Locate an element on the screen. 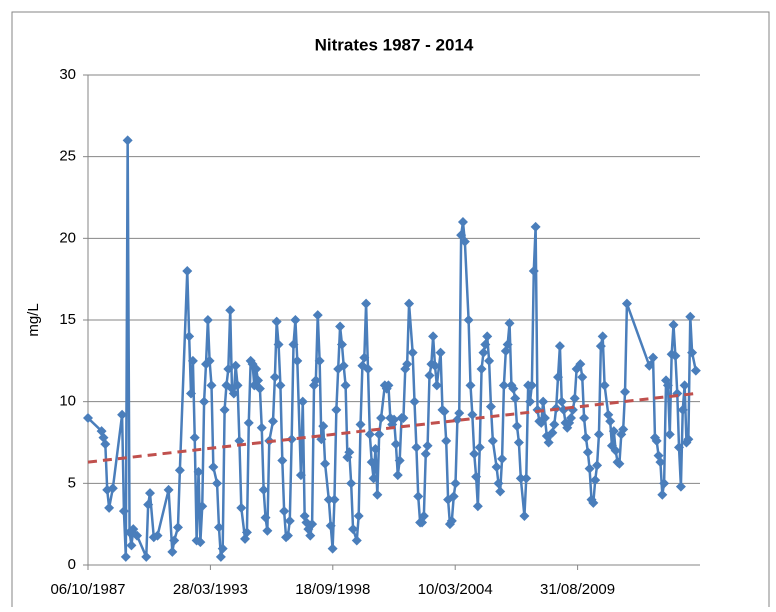 The image size is (776, 612). y-tick-label: 20 is located at coordinates (67, 237).